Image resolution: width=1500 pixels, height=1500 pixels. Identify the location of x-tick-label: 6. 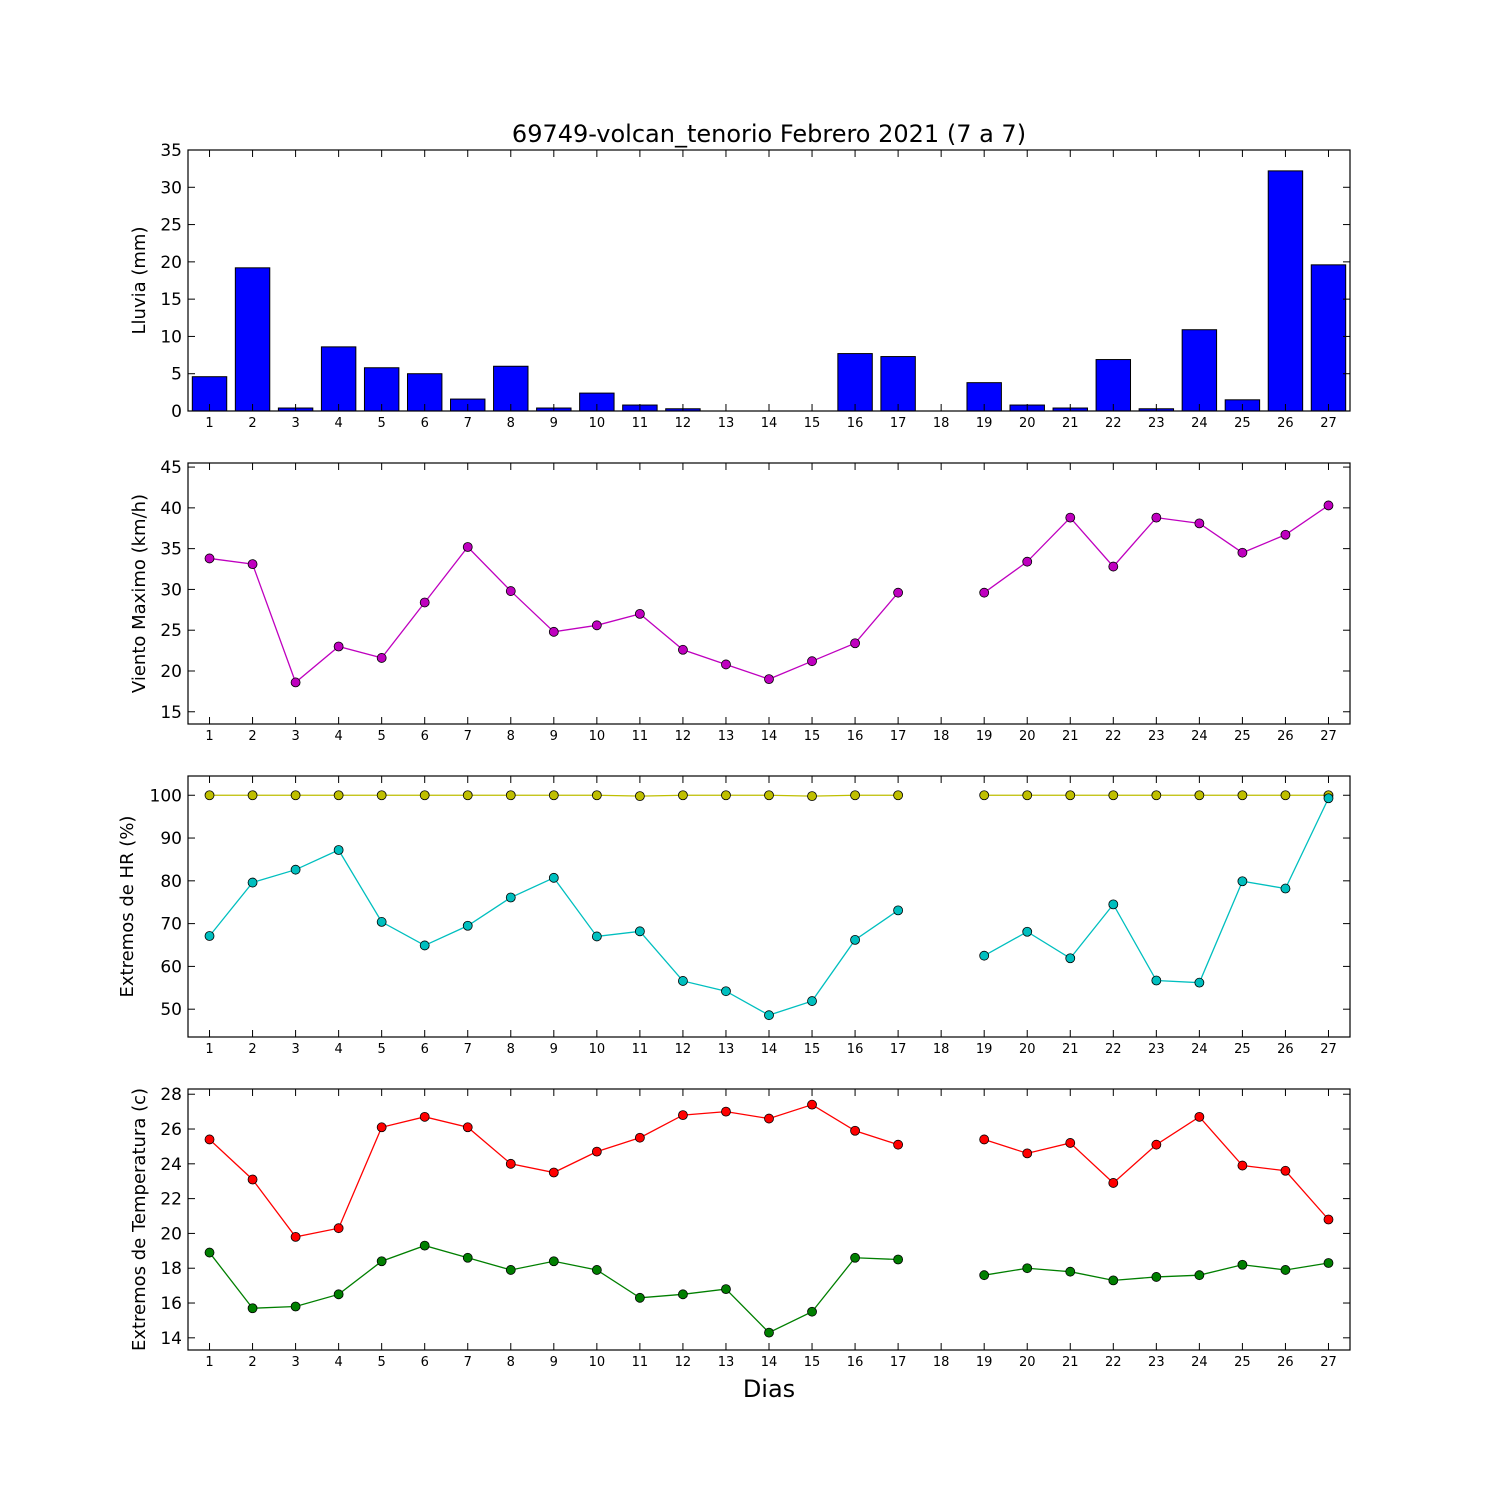
(425, 423).